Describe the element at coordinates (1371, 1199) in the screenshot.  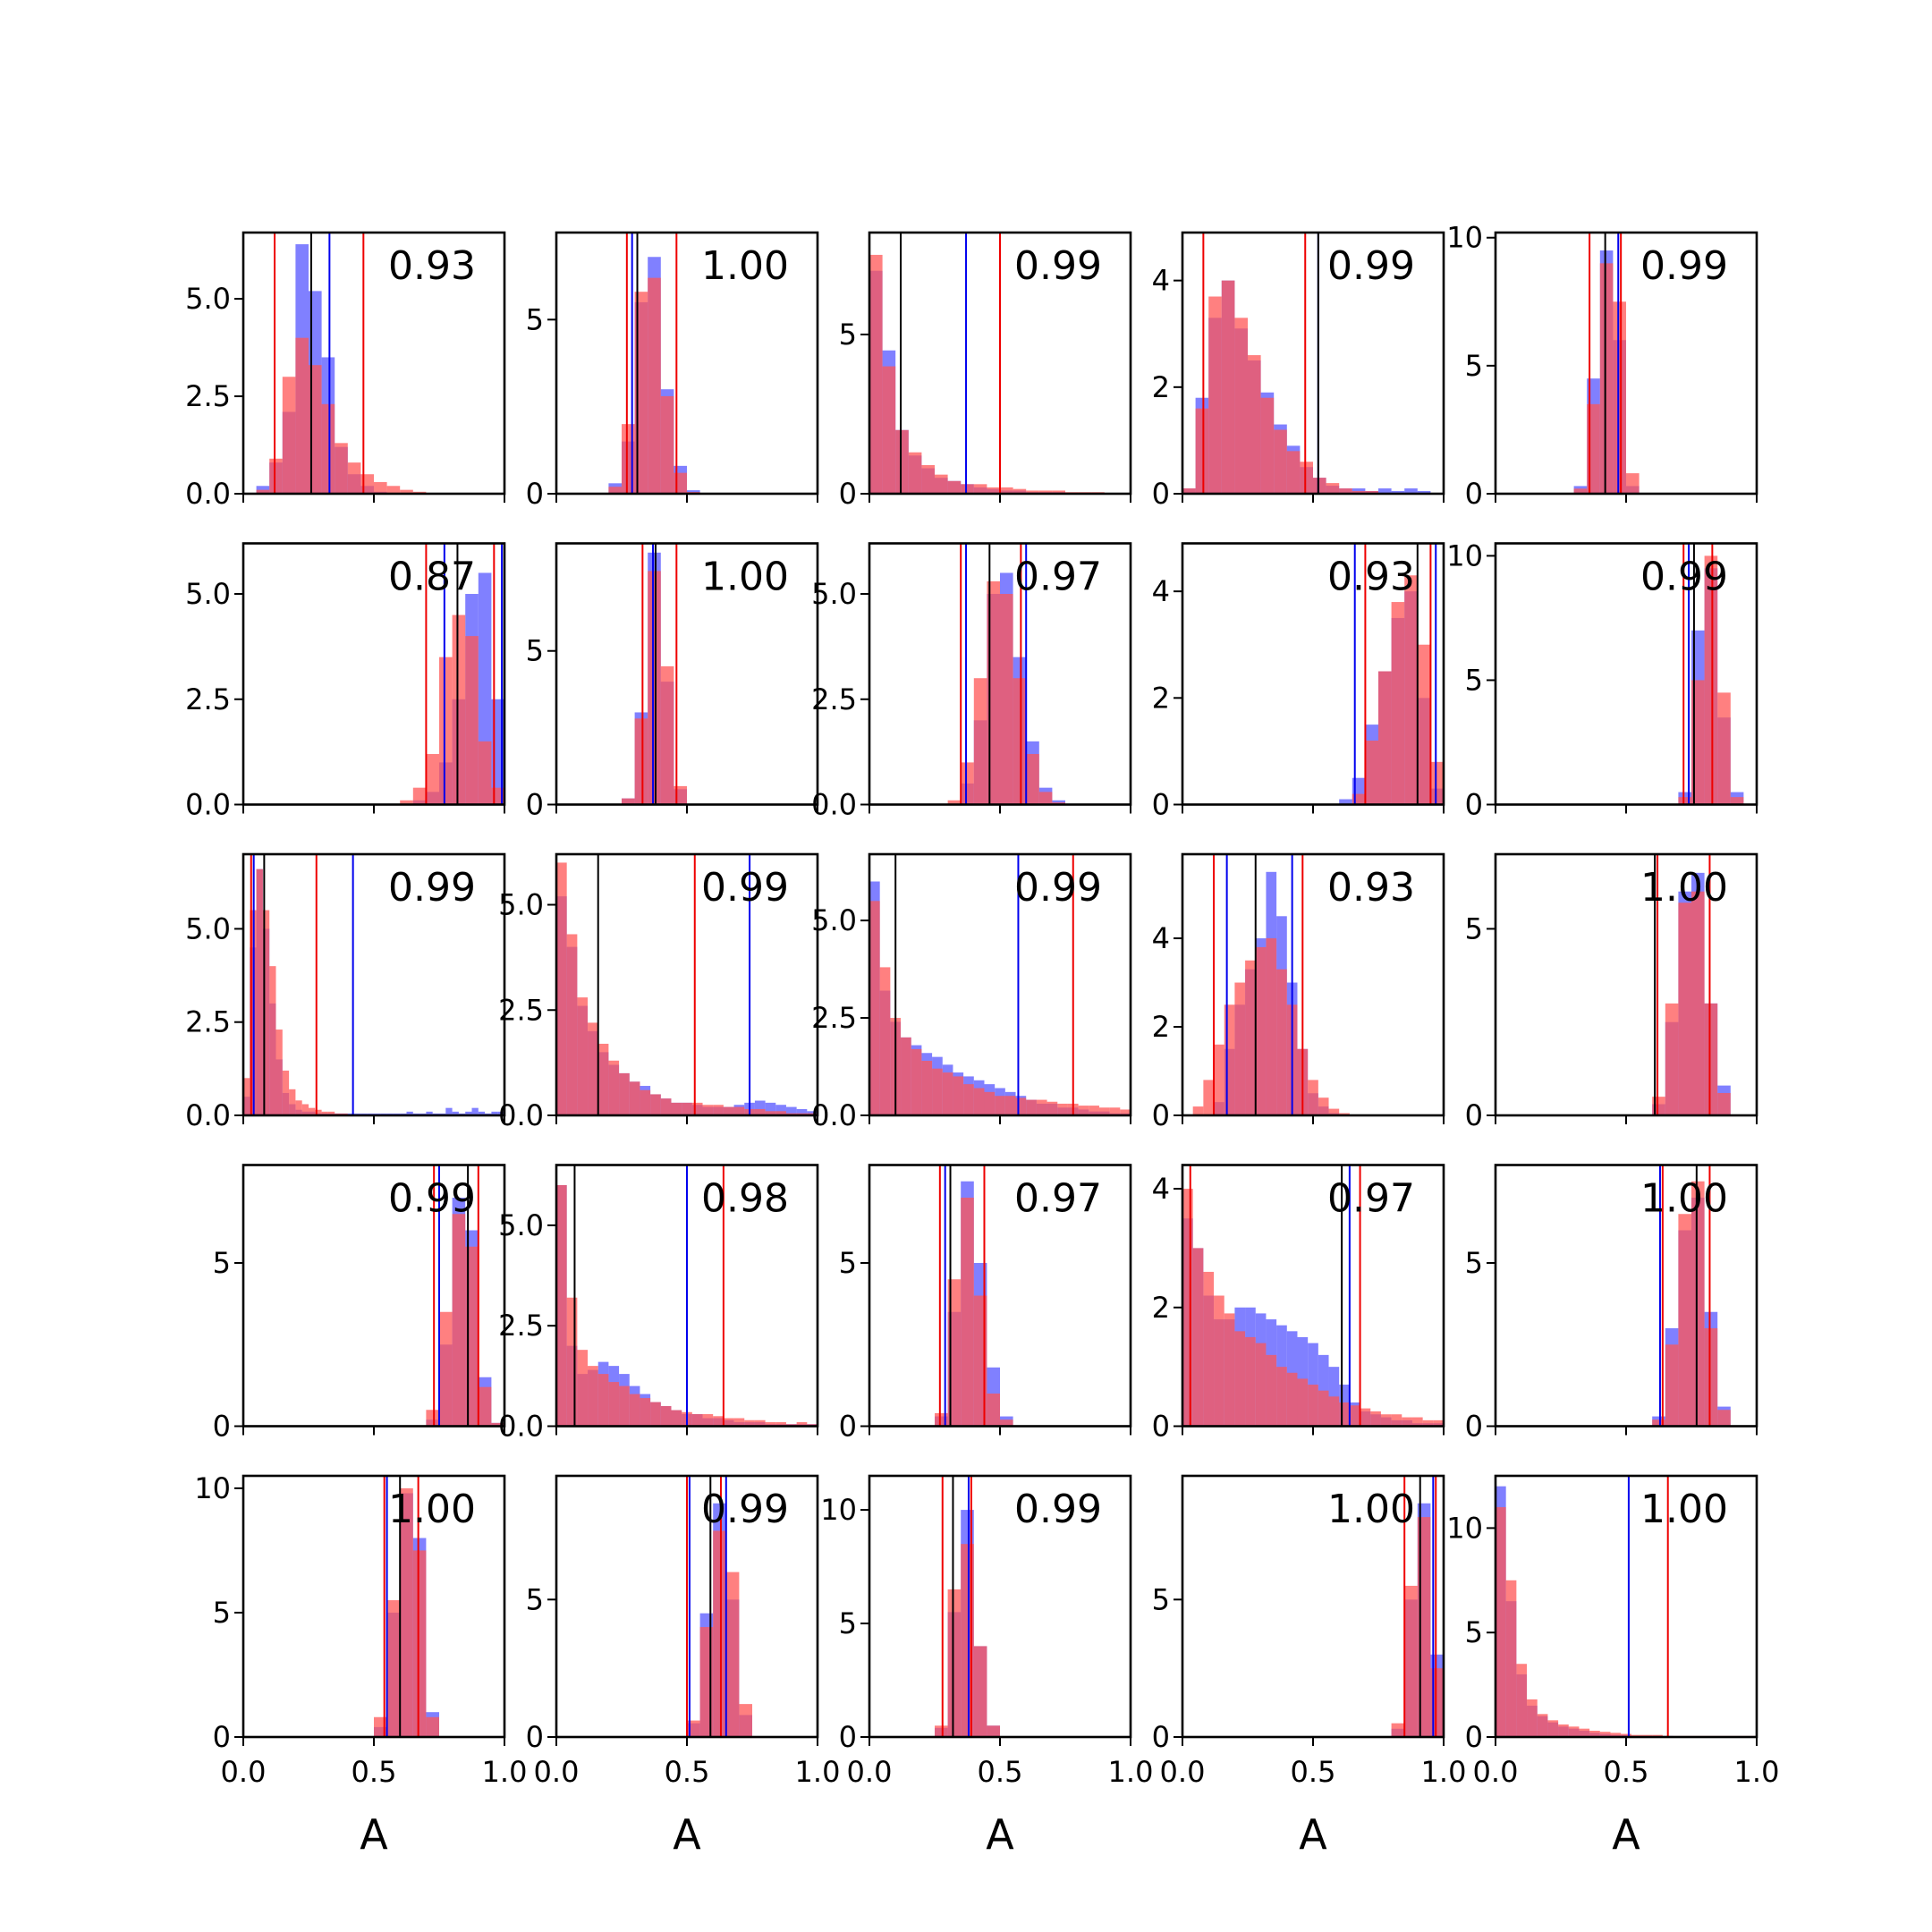
I see `annotation-value: 0.97` at that location.